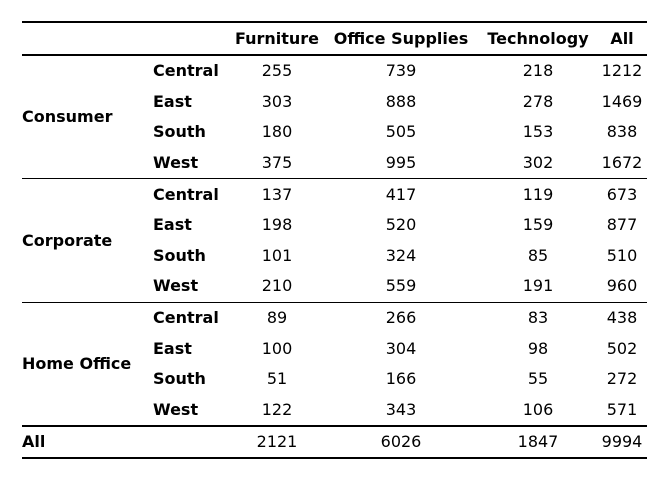 The width and height of the screenshot is (667, 480). What do you see at coordinates (401, 286) in the screenshot?
I see `value-cell-office-supplies: 559` at bounding box center [401, 286].